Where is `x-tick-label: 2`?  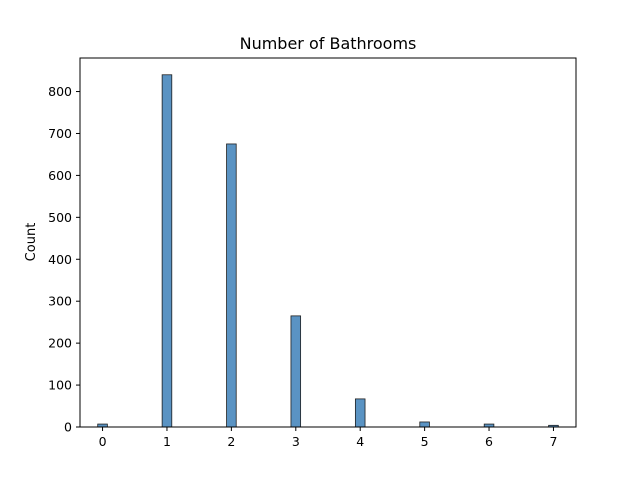
x-tick-label: 2 is located at coordinates (231, 441).